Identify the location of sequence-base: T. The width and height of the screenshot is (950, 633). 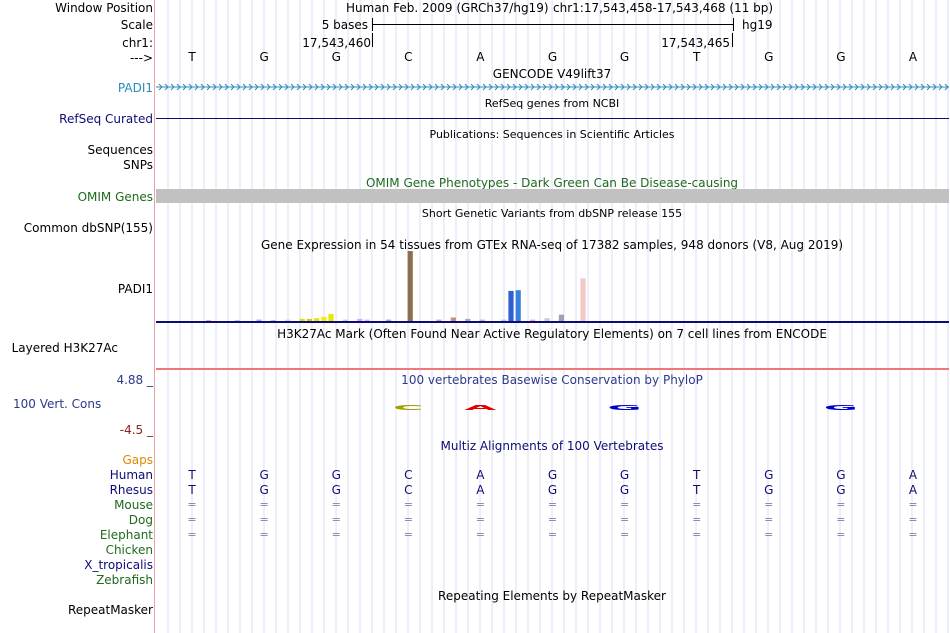
(192, 57).